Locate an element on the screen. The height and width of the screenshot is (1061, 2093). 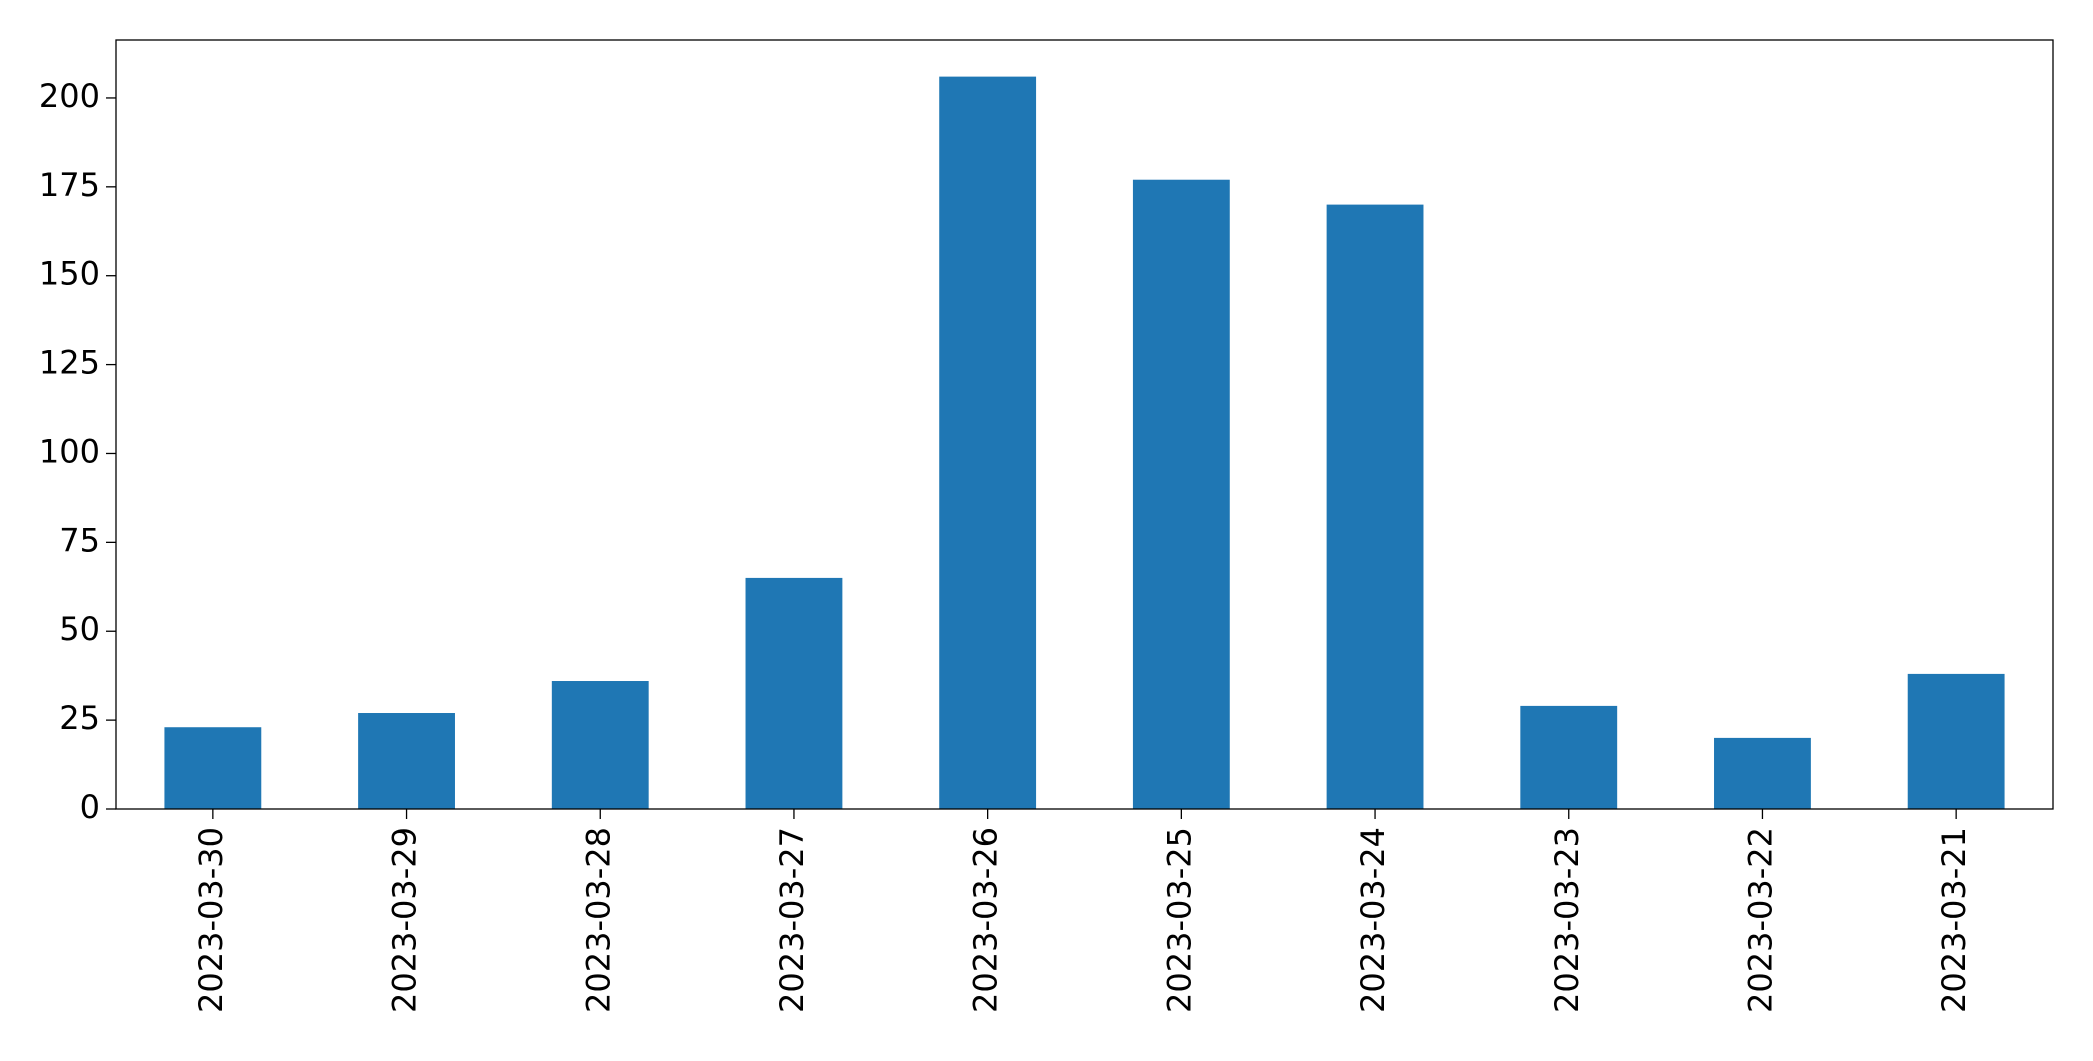
x-tick-label: 2023-03-26 is located at coordinates (986, 920).